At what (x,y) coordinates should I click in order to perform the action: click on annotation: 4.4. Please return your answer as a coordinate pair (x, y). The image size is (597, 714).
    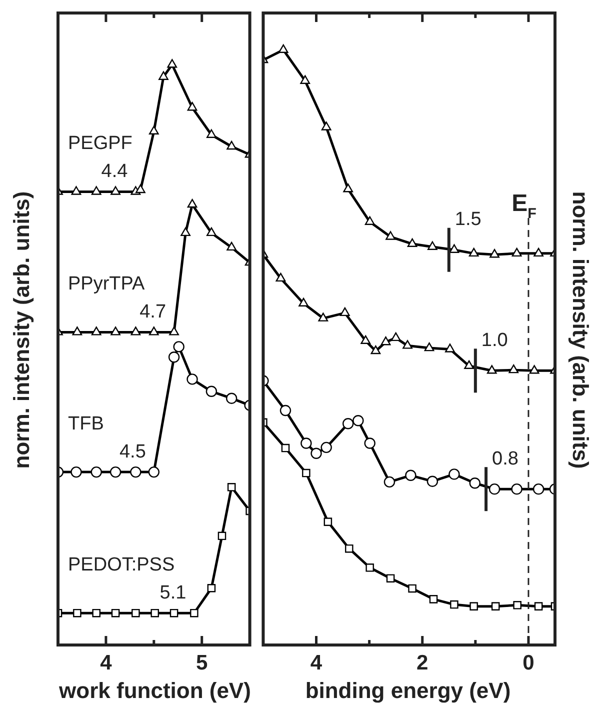
    Looking at the image, I should click on (114, 171).